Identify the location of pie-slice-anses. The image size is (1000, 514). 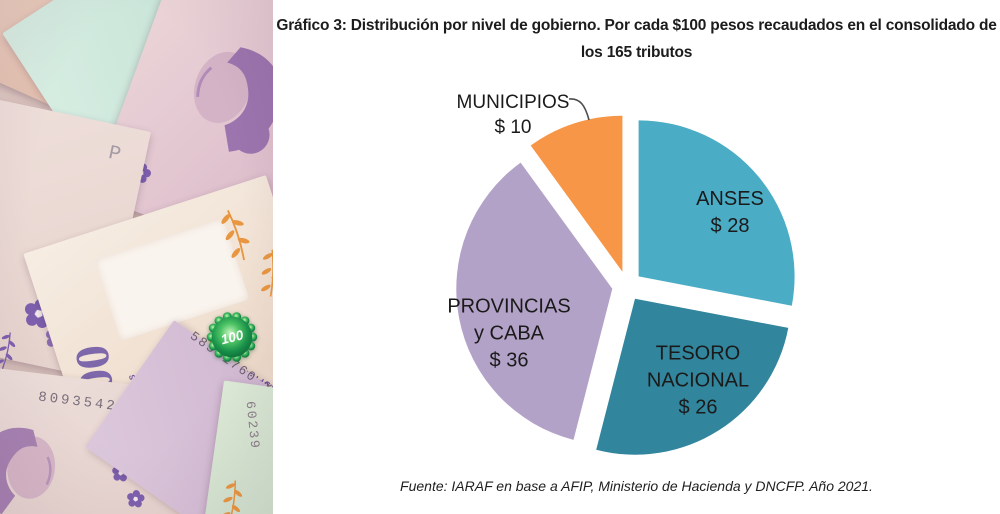
(716, 213).